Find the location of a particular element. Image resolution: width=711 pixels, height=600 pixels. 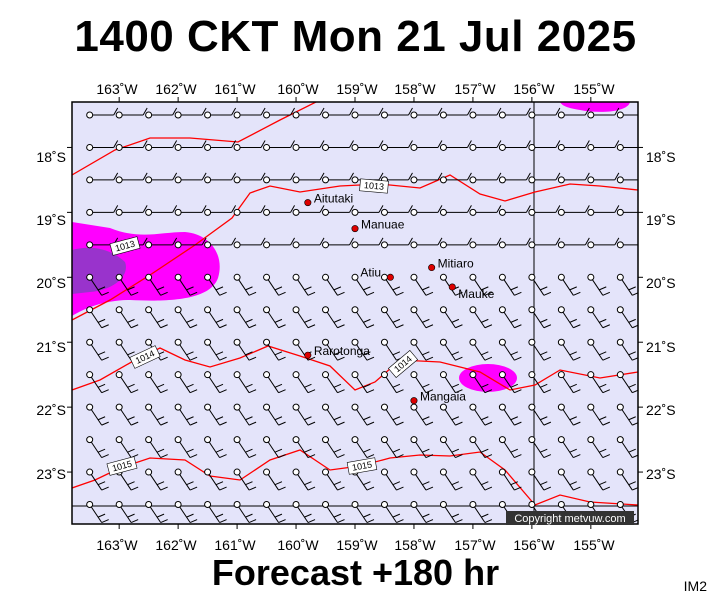

lat-label: 18˚S is located at coordinates (51, 157).